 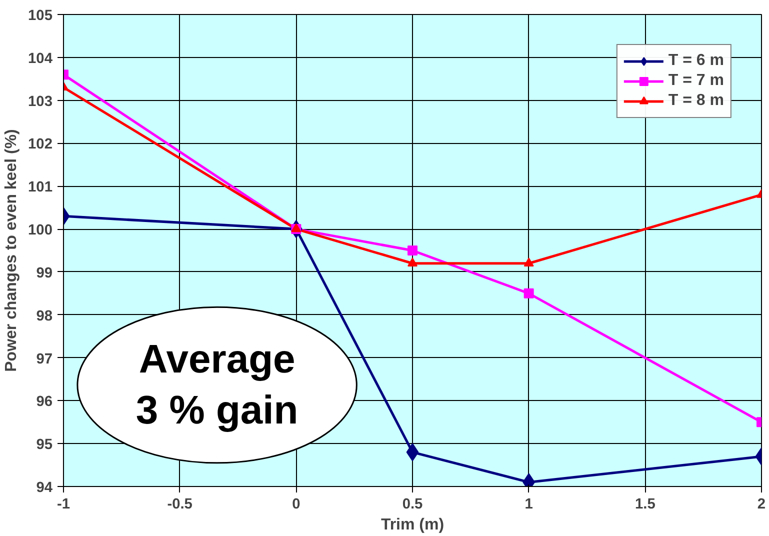 What do you see at coordinates (412, 504) in the screenshot?
I see `x-tick-label: 0.5` at bounding box center [412, 504].